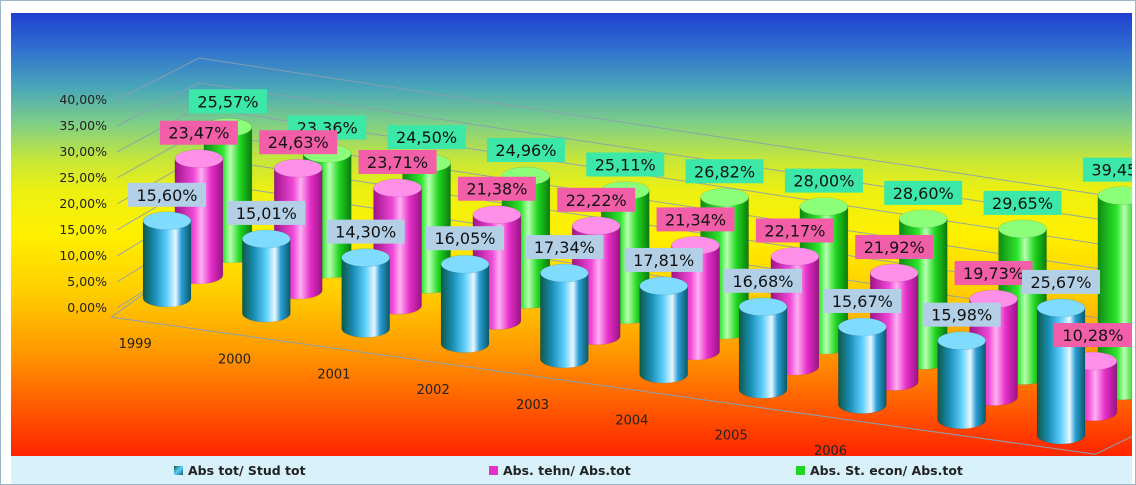 The image size is (1136, 485). I want to click on legend-swatch-pink, so click(493, 470).